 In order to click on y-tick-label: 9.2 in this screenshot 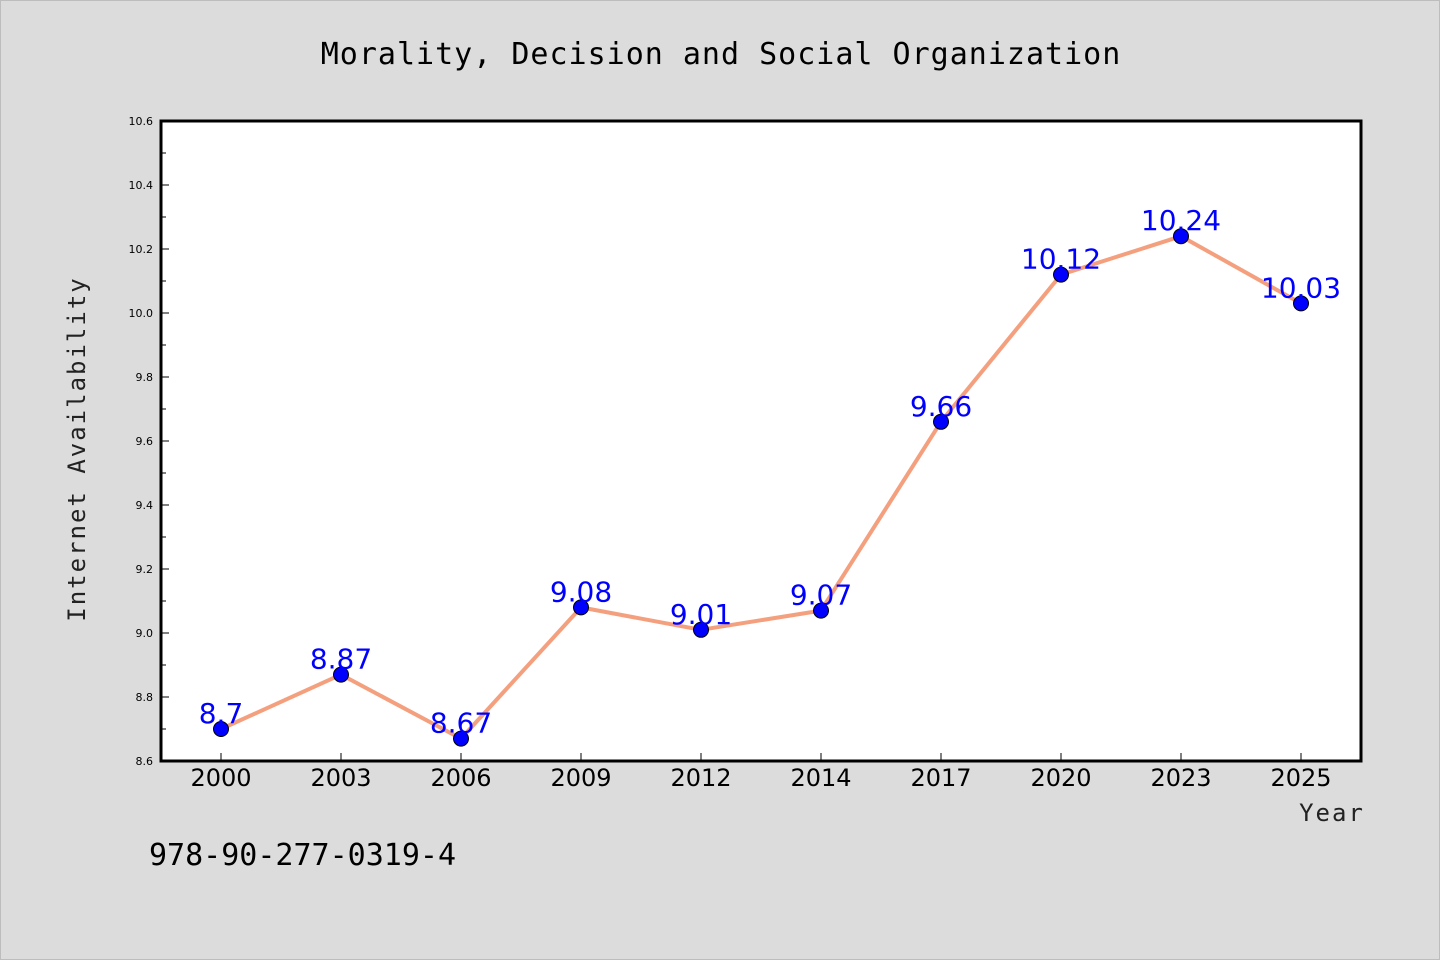, I will do `click(145, 569)`.